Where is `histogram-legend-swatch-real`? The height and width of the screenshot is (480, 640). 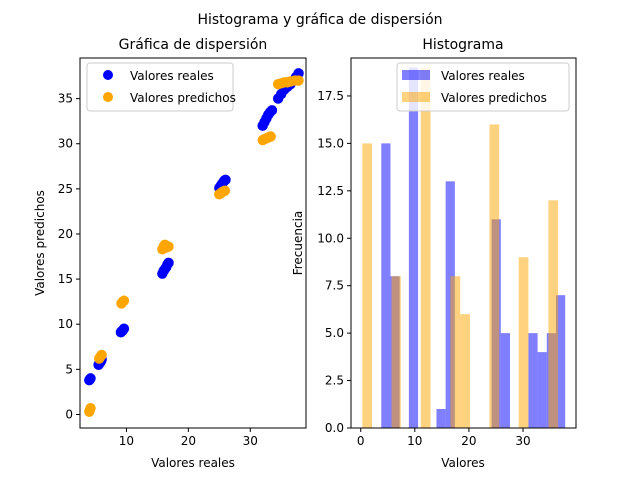
histogram-legend-swatch-real is located at coordinates (416, 75).